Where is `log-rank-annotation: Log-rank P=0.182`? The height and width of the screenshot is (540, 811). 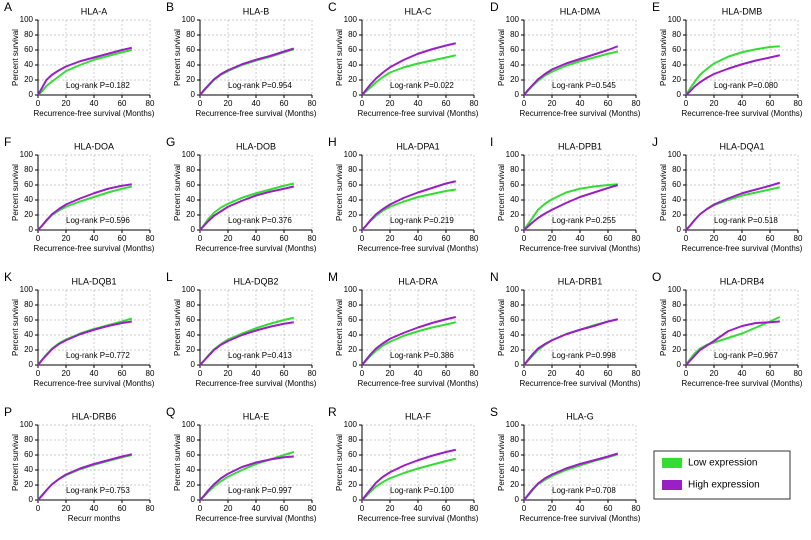
log-rank-annotation: Log-rank P=0.182 is located at coordinates (98, 85).